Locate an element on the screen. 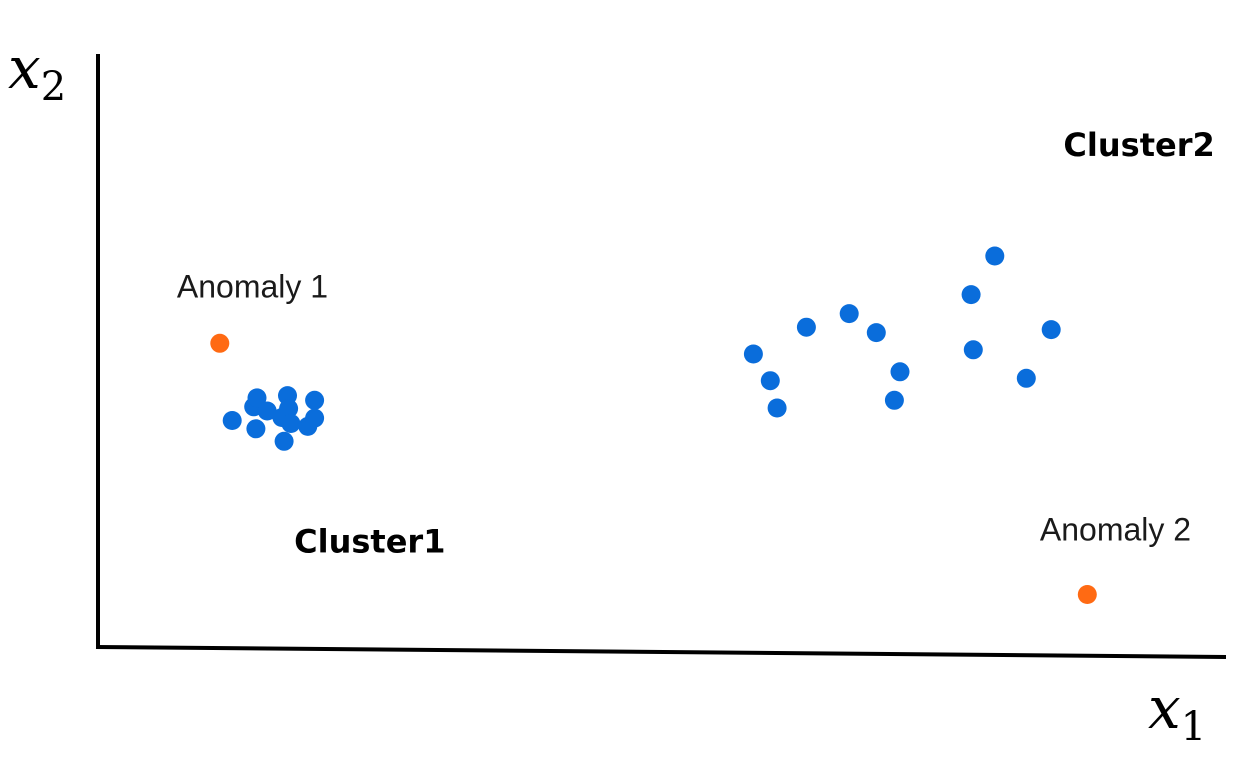 This screenshot has height=770, width=1250. cluster-label-3: Cluster2 is located at coordinates (1138, 145).